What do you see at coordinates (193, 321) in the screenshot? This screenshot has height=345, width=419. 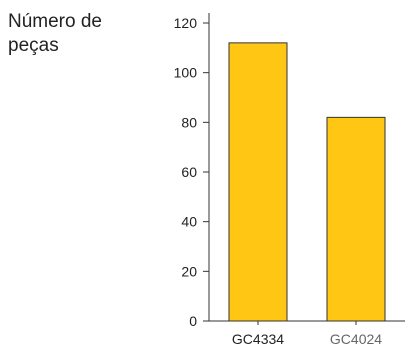 I see `y-tick-label: 0` at bounding box center [193, 321].